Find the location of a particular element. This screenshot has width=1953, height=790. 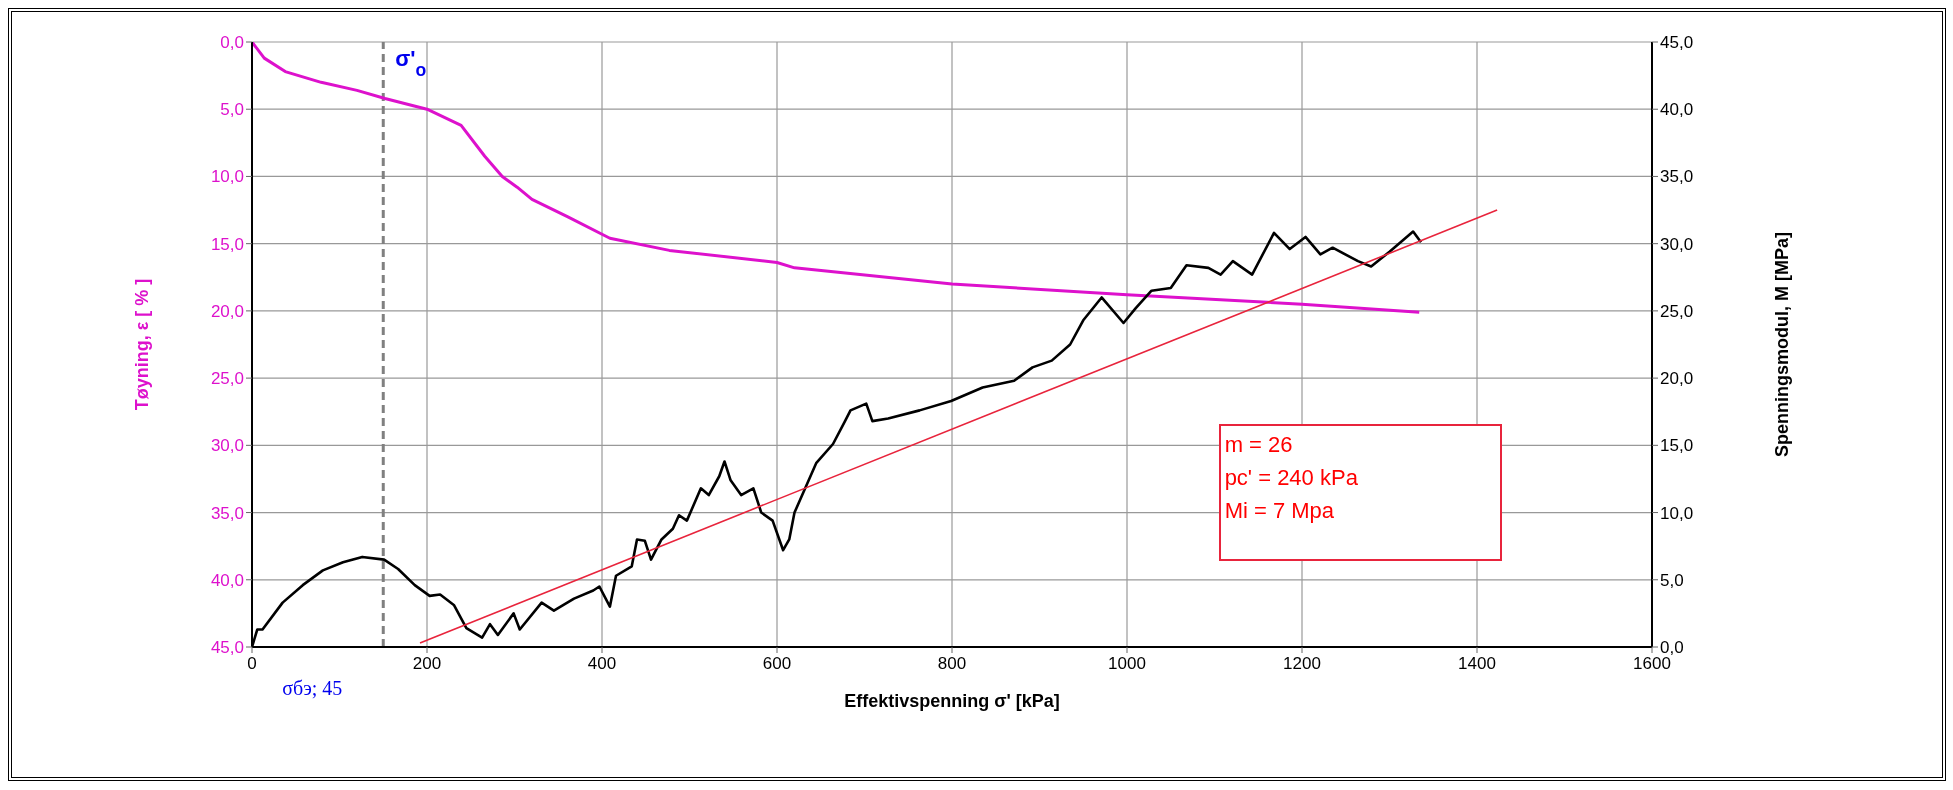

y-tick-label: 30,0 is located at coordinates (227, 446).